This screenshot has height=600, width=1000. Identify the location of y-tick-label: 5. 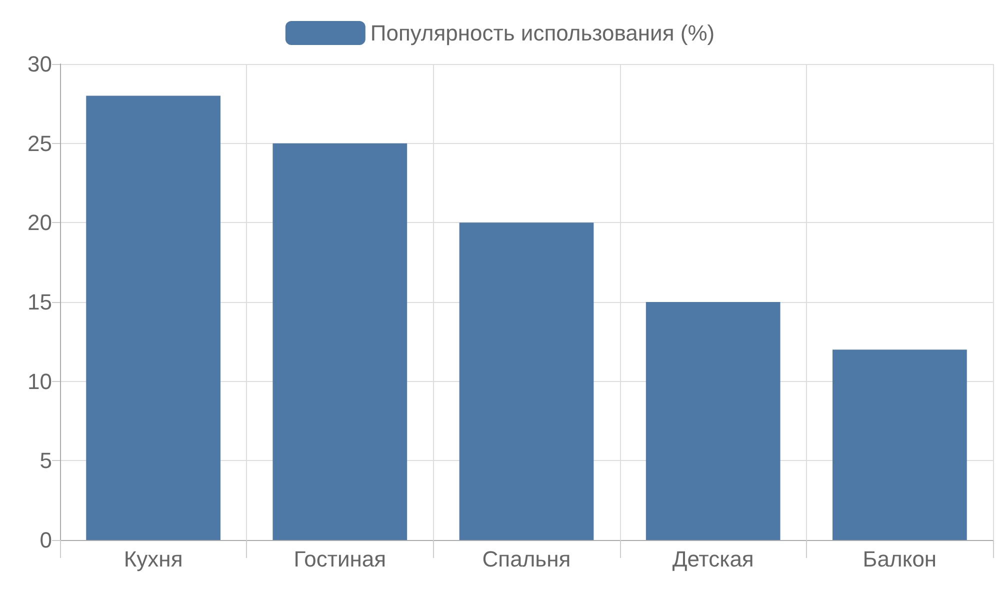
(46, 461).